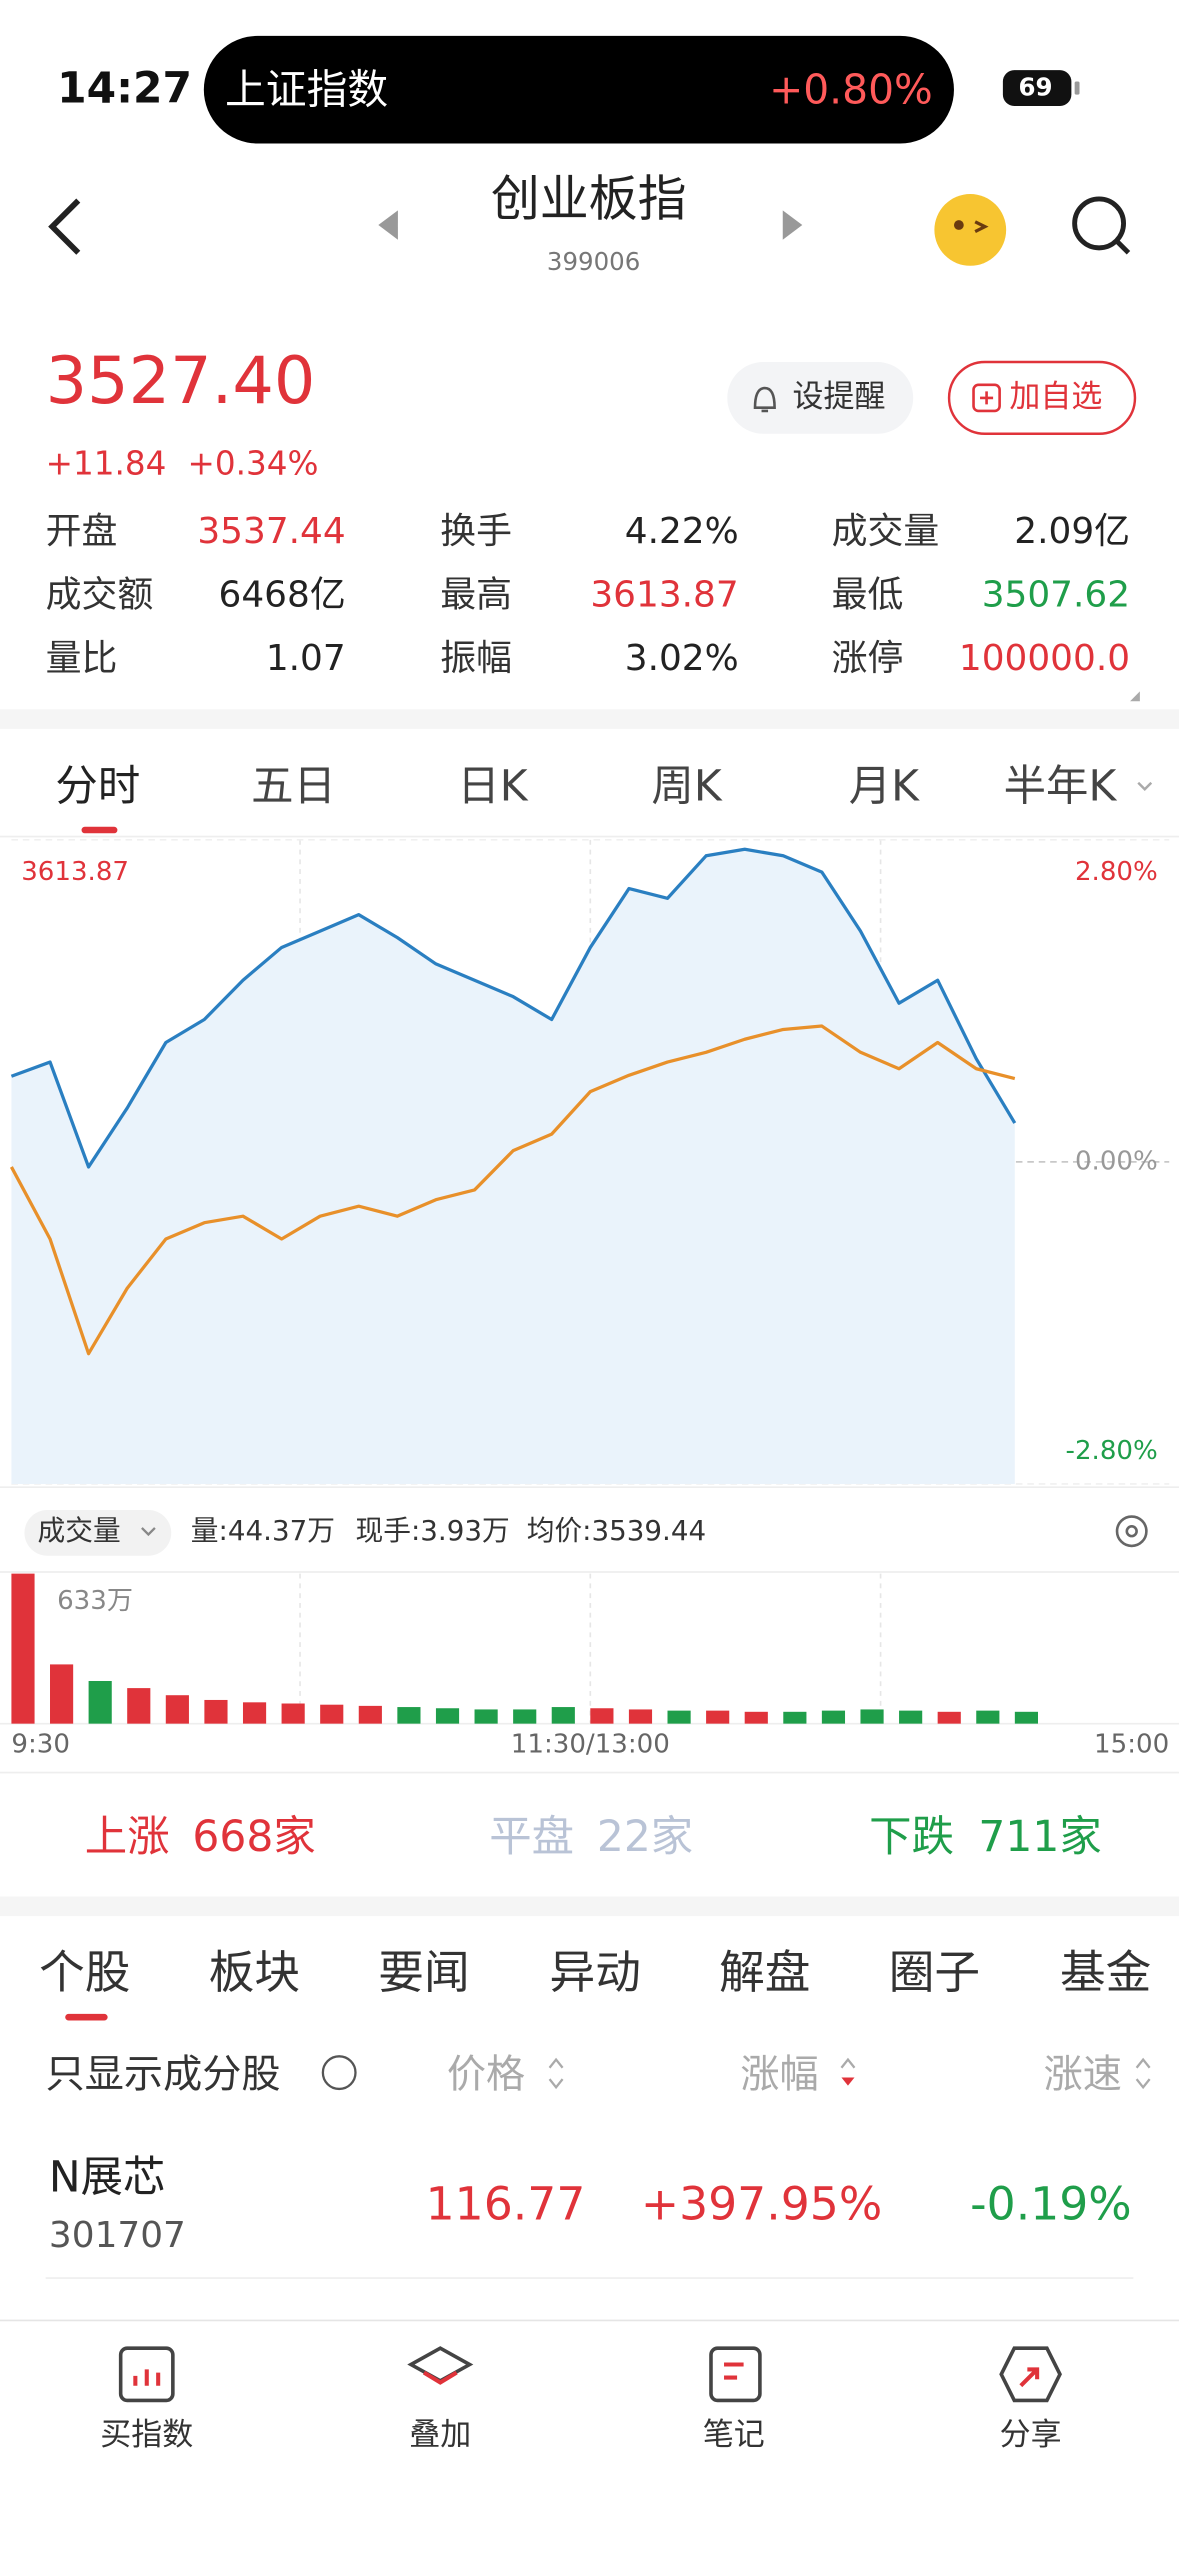 The image size is (1179, 2557). I want to click on sort-speed, so click(1143, 2073).